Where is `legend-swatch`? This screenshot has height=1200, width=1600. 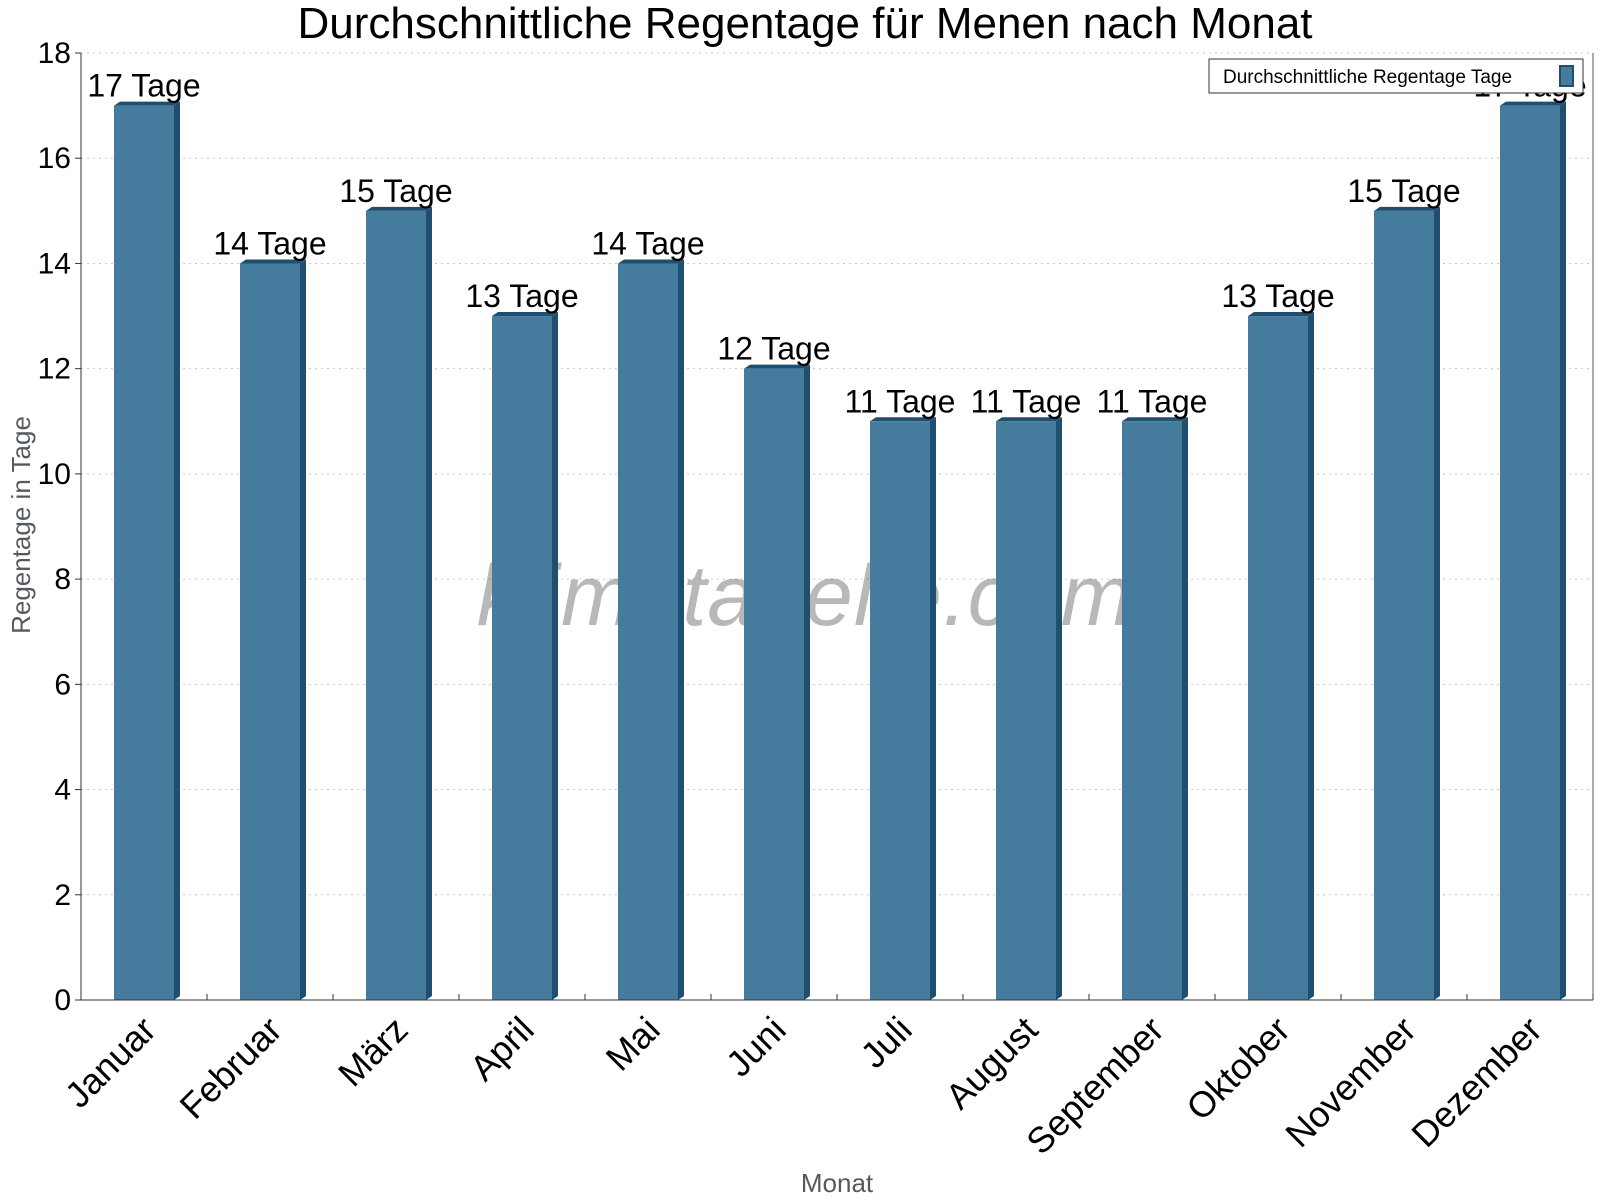 legend-swatch is located at coordinates (1566, 76).